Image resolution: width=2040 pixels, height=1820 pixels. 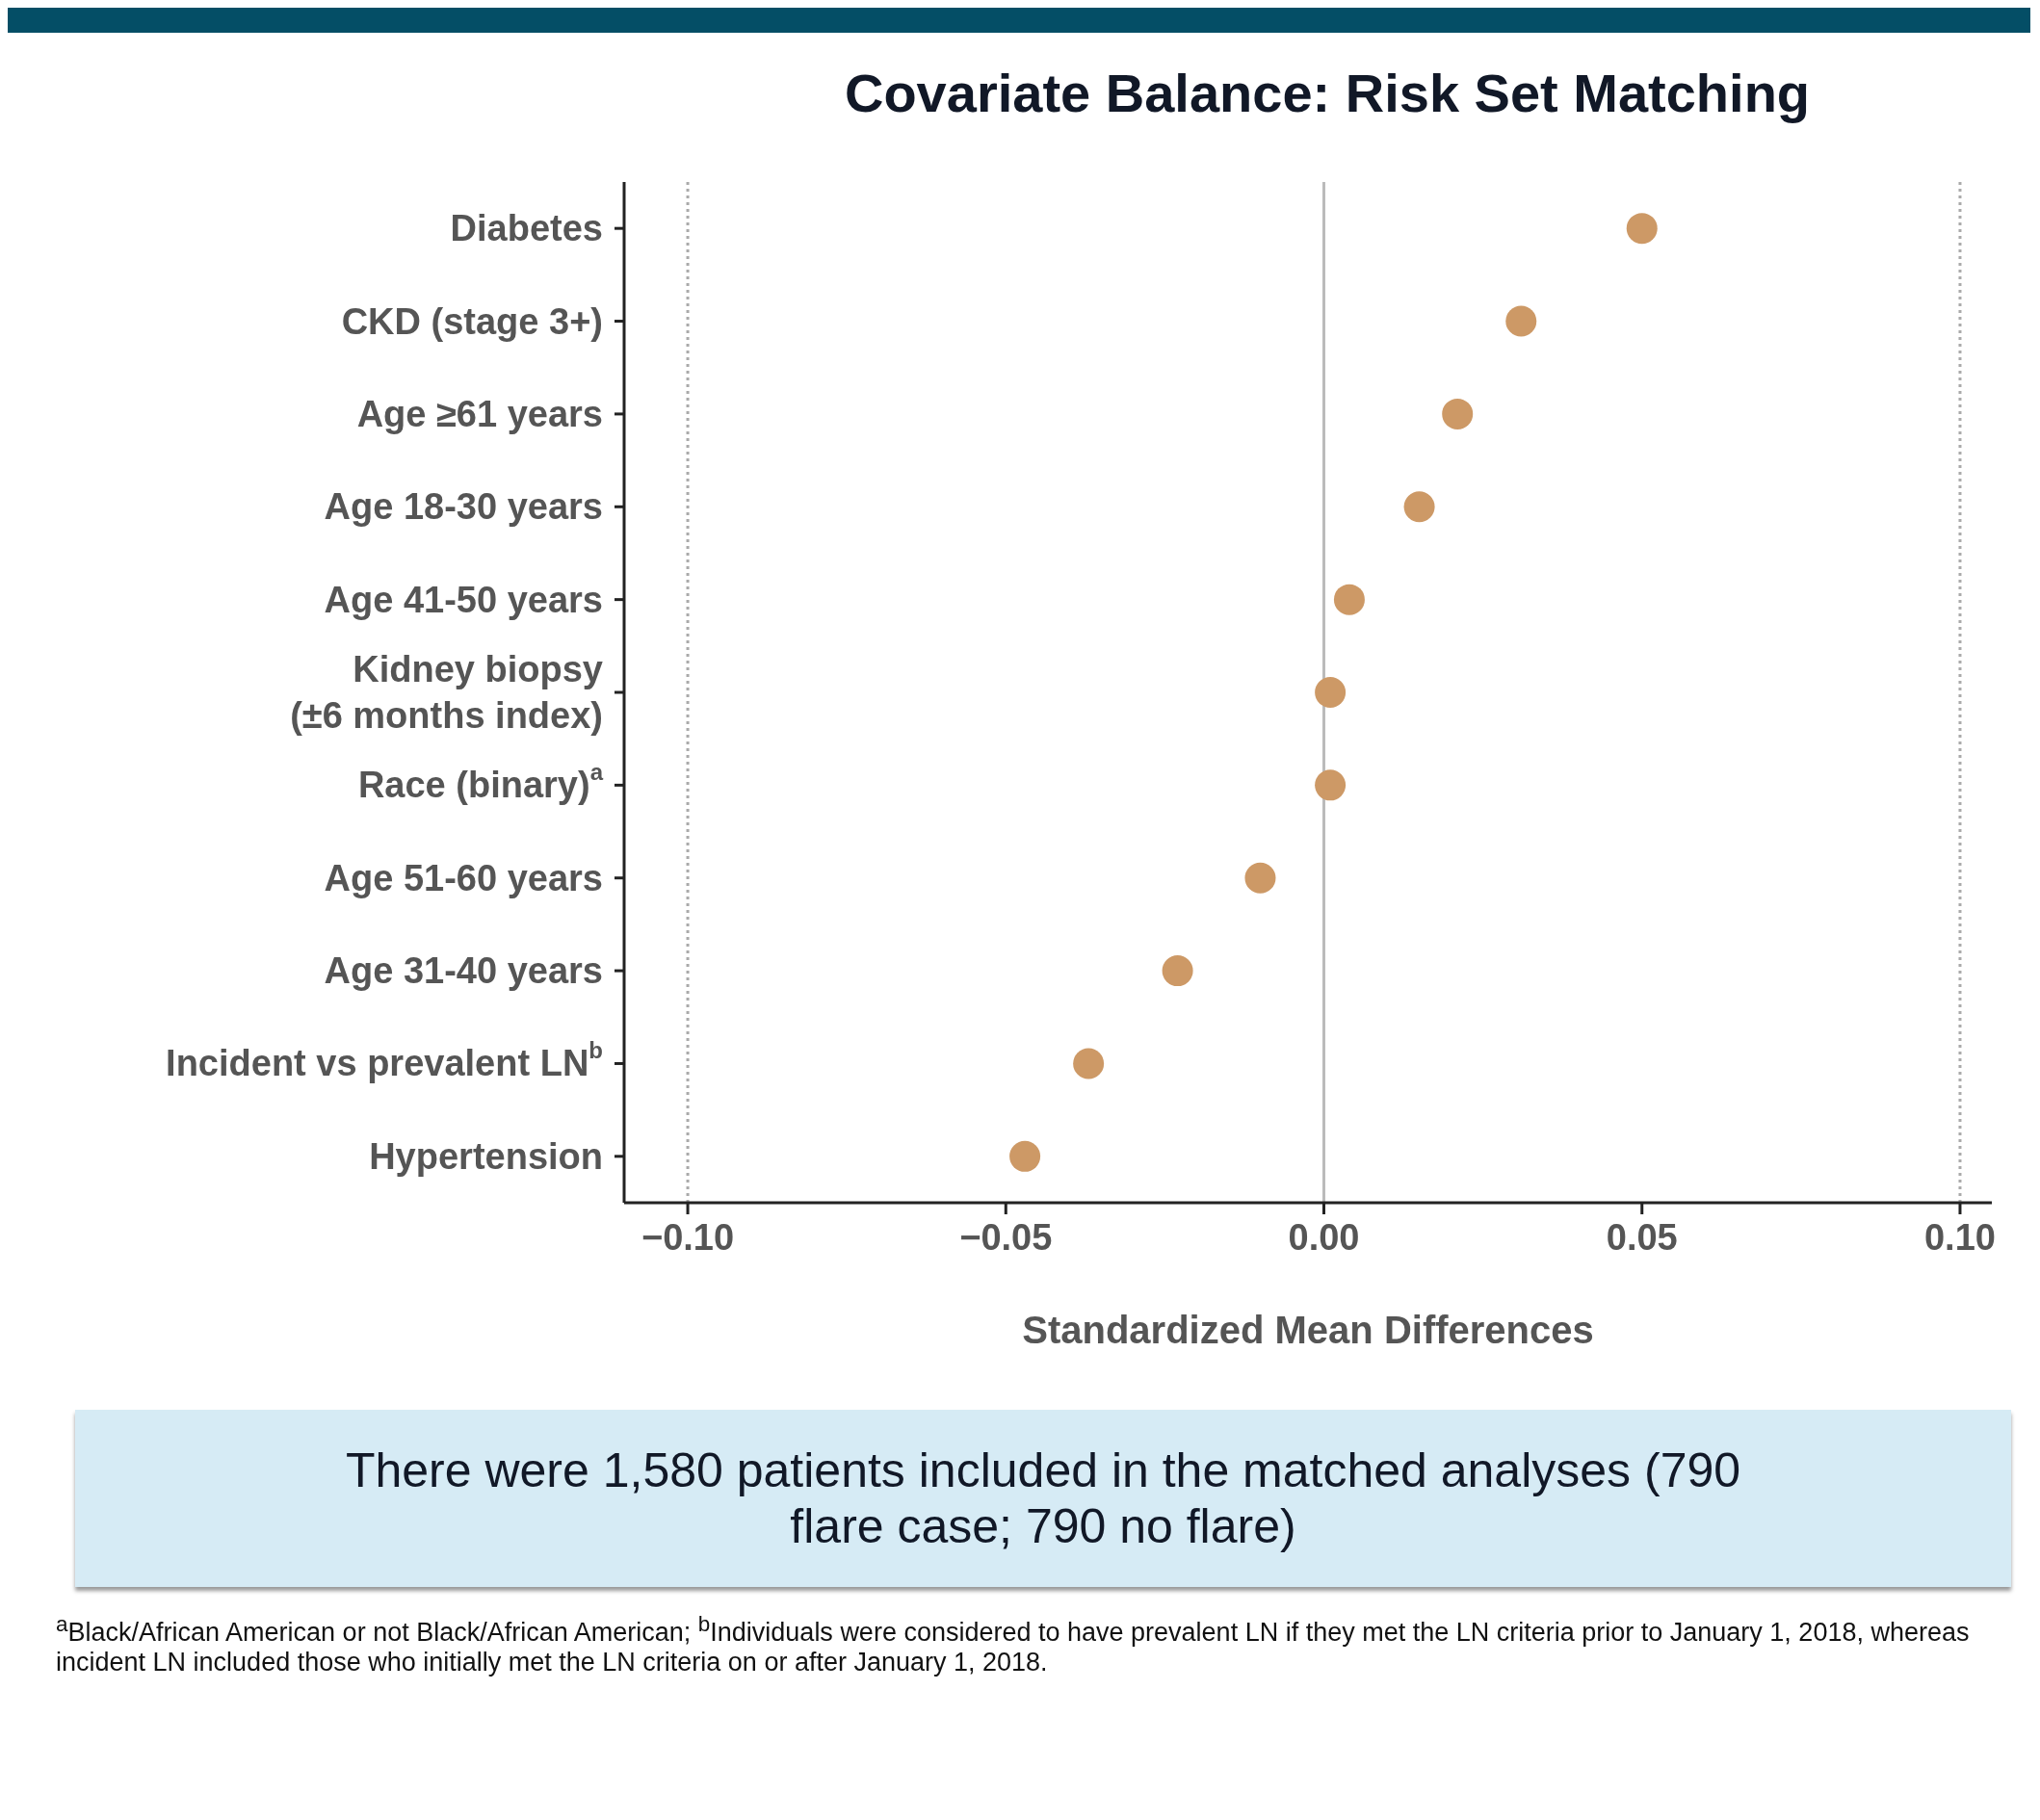 What do you see at coordinates (464, 971) in the screenshot?
I see `y-tick-label: Age 31-40 years` at bounding box center [464, 971].